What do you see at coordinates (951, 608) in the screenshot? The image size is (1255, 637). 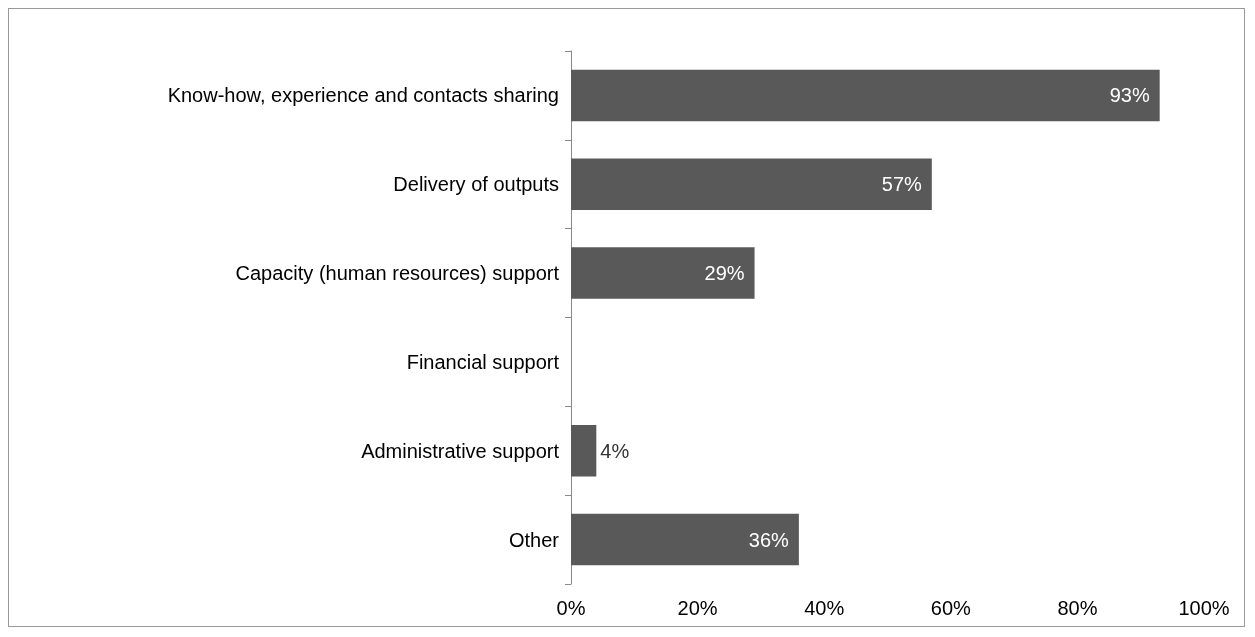 I see `x-tick-label: 60%` at bounding box center [951, 608].